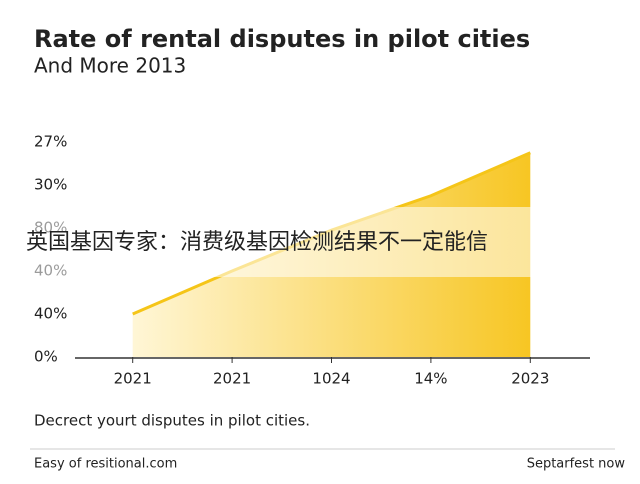 The width and height of the screenshot is (640, 484). Describe the element at coordinates (282, 39) in the screenshot. I see `chart-title: Rate of rental disputes in pilot cities` at that location.